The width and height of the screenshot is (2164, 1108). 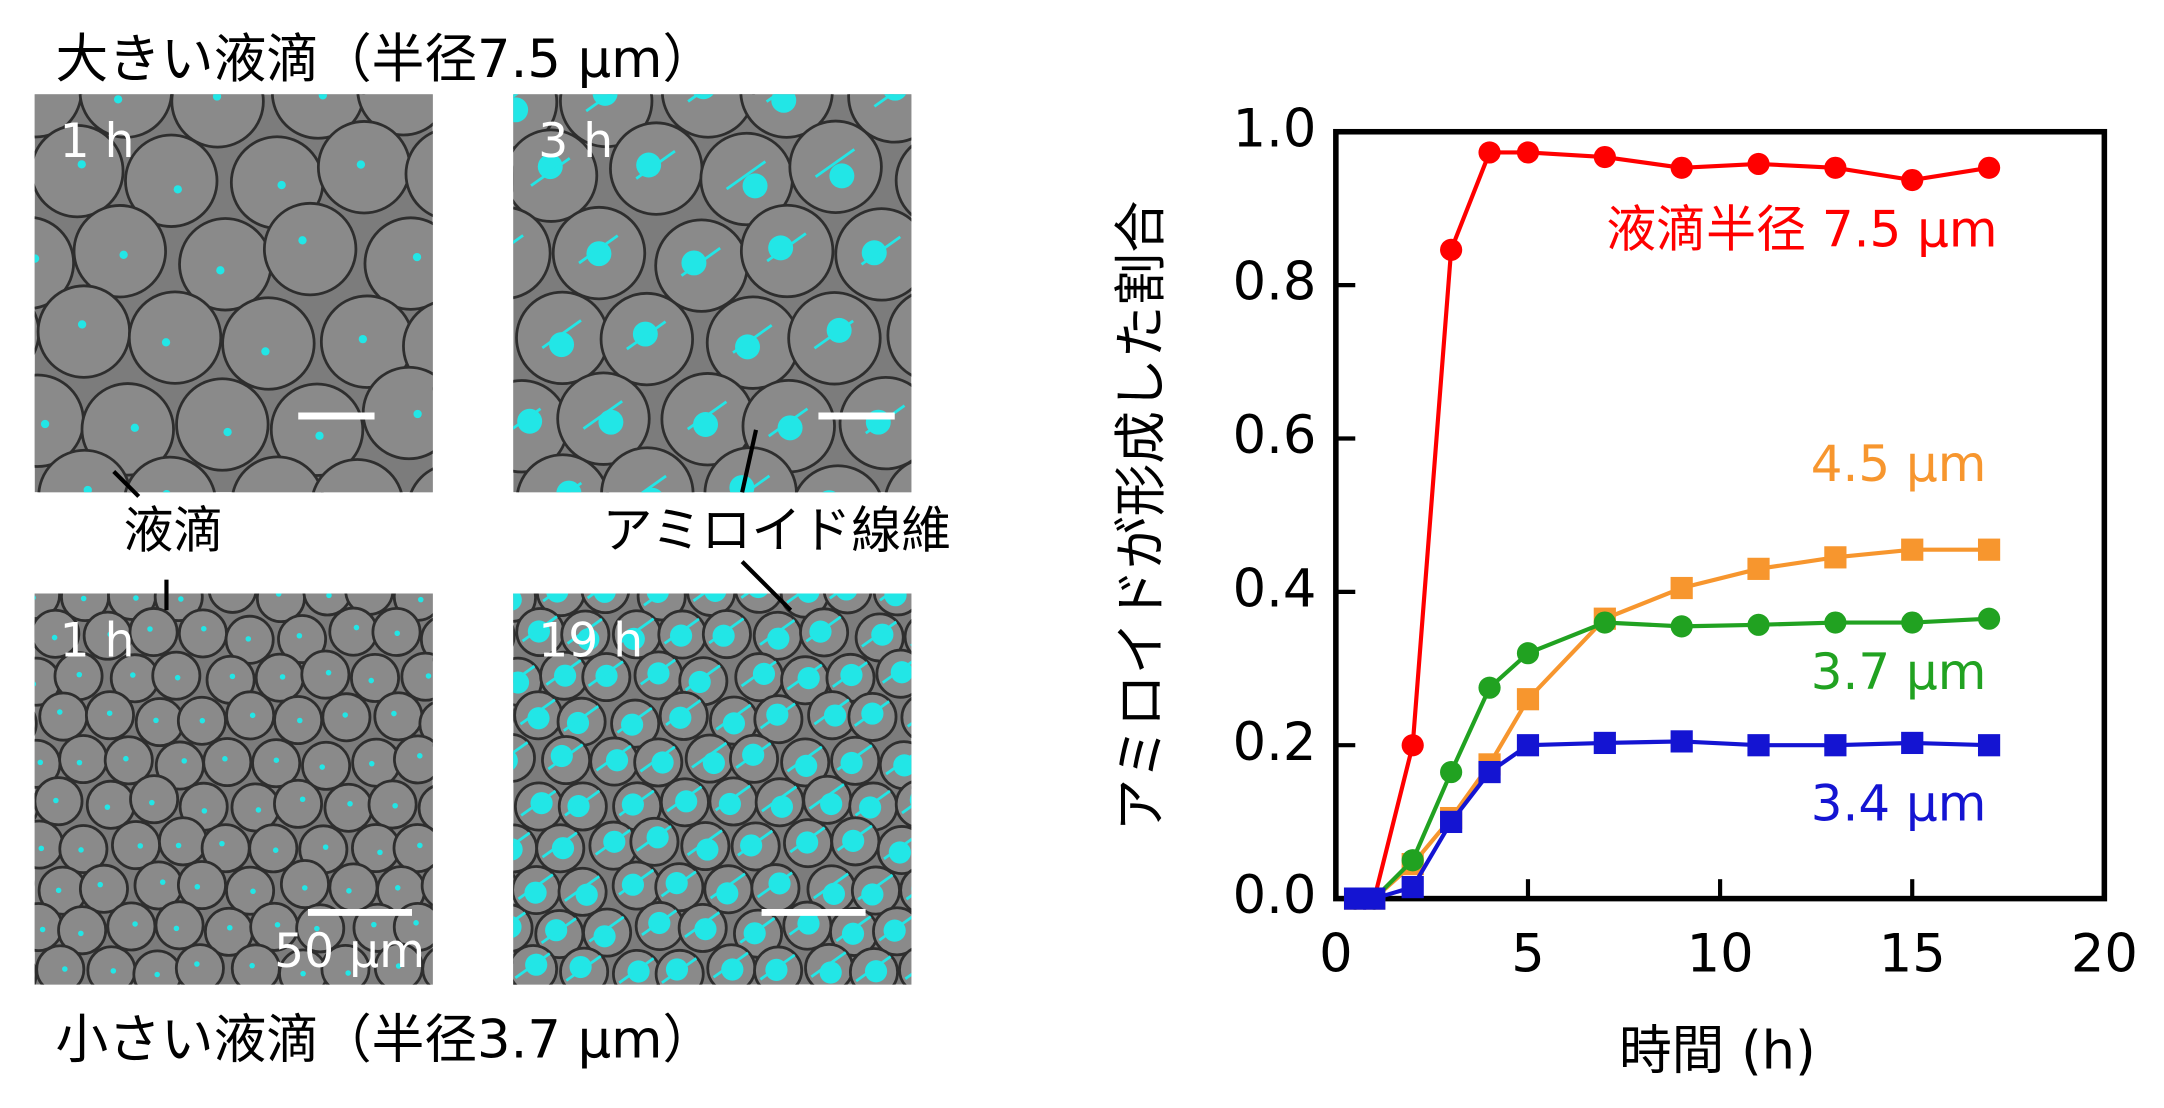 What do you see at coordinates (1801, 229) in the screenshot?
I see `series-label: 液滴半径 7.5 µm` at bounding box center [1801, 229].